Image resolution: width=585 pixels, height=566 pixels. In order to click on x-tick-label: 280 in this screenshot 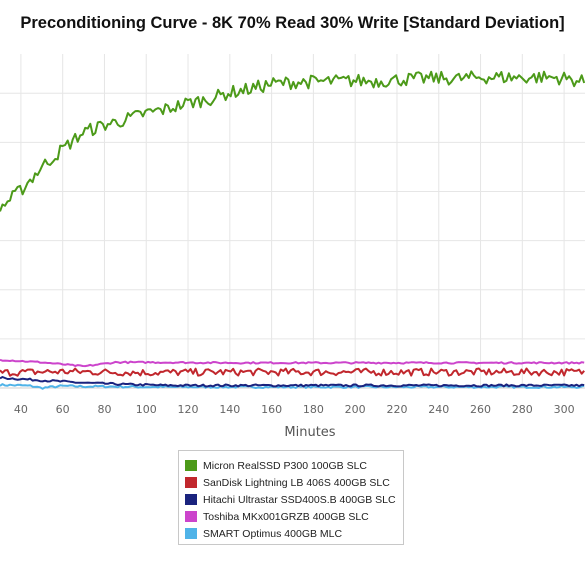, I will do `click(522, 409)`.